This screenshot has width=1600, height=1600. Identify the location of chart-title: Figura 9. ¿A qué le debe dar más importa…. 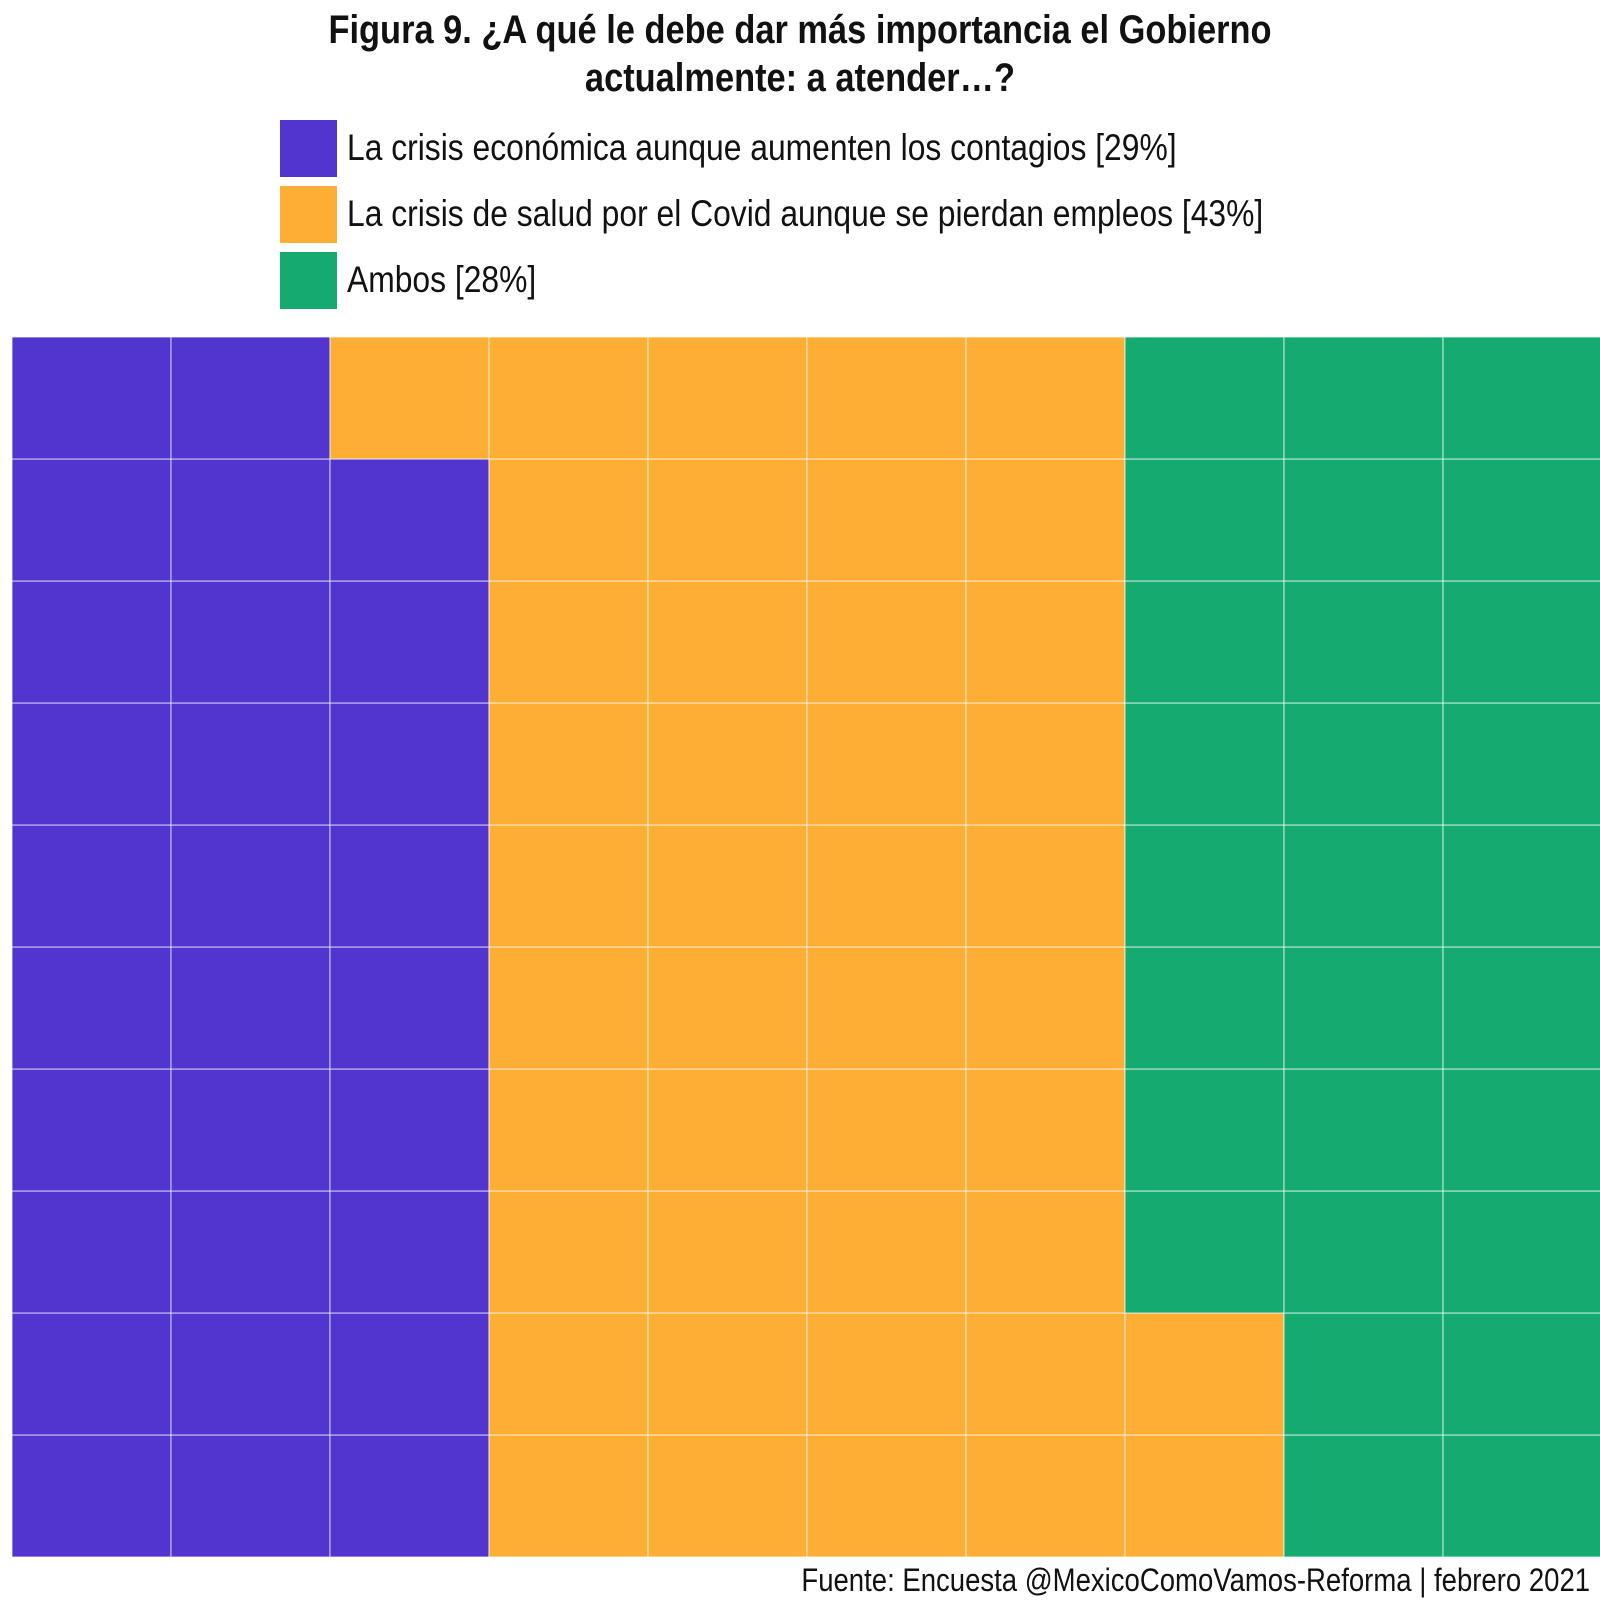
(800, 54).